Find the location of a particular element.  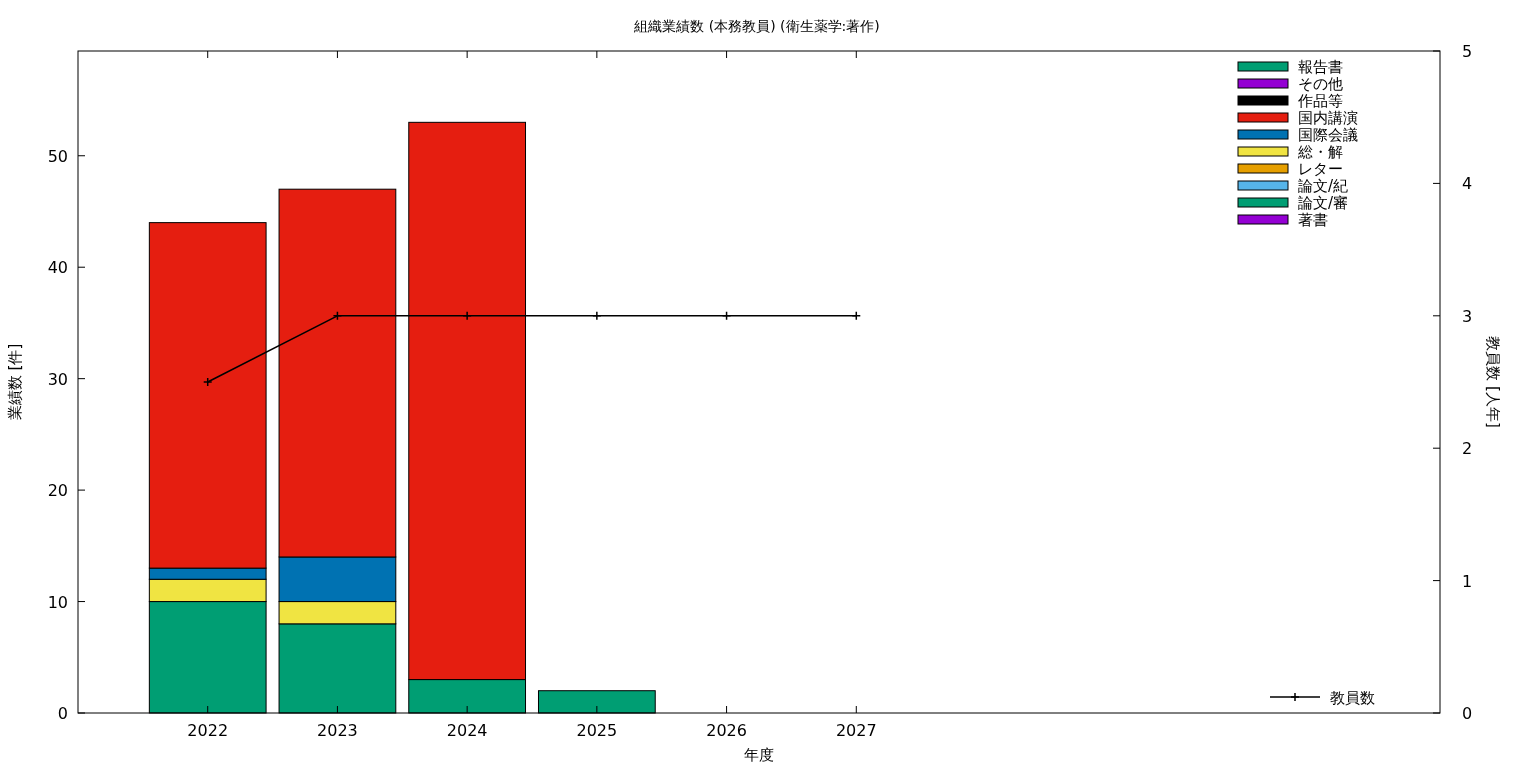

y-tick-label: 10 is located at coordinates (57, 602).